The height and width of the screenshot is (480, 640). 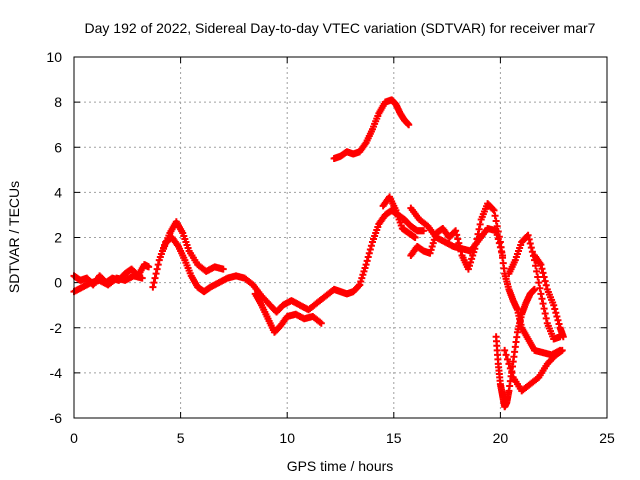 I want to click on x-tick-label: 0, so click(x=74, y=438).